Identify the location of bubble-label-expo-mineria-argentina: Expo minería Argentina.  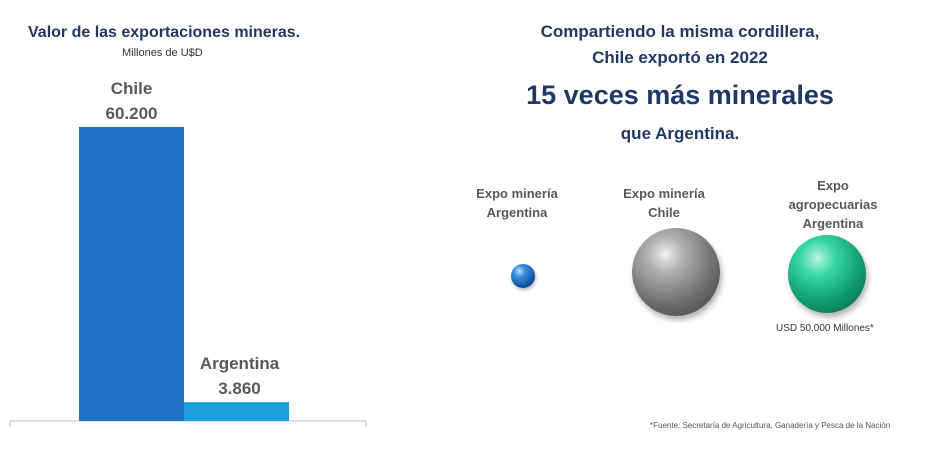
(517, 203).